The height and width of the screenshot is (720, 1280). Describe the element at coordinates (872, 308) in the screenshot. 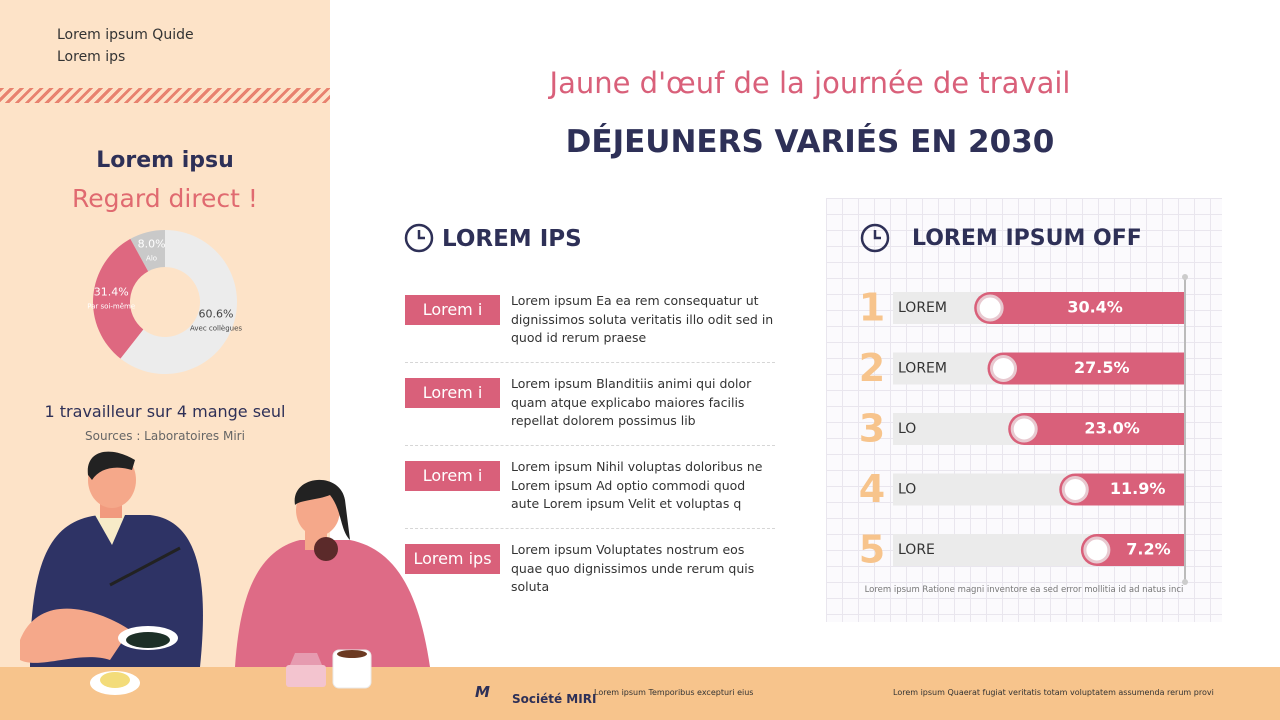

I see `rank-number: 1` at that location.